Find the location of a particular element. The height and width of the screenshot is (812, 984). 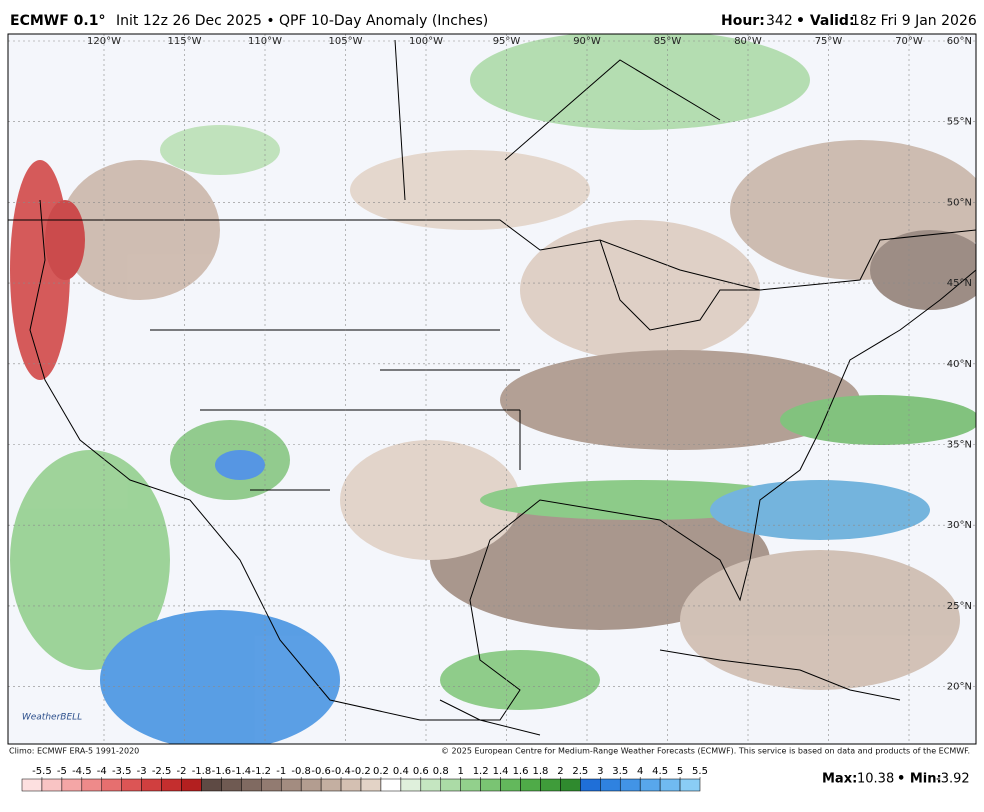

level-label: 5 is located at coordinates (680, 771).